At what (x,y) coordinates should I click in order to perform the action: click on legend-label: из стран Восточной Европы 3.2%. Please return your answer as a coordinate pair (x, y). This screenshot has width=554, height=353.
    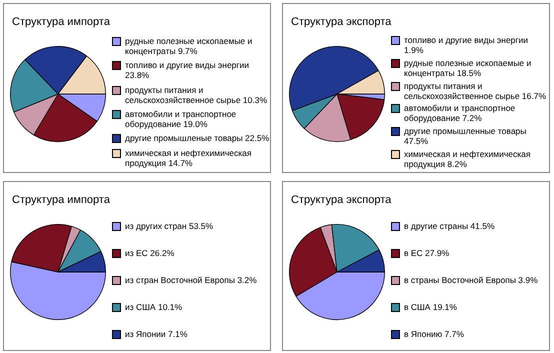
    Looking at the image, I should click on (191, 279).